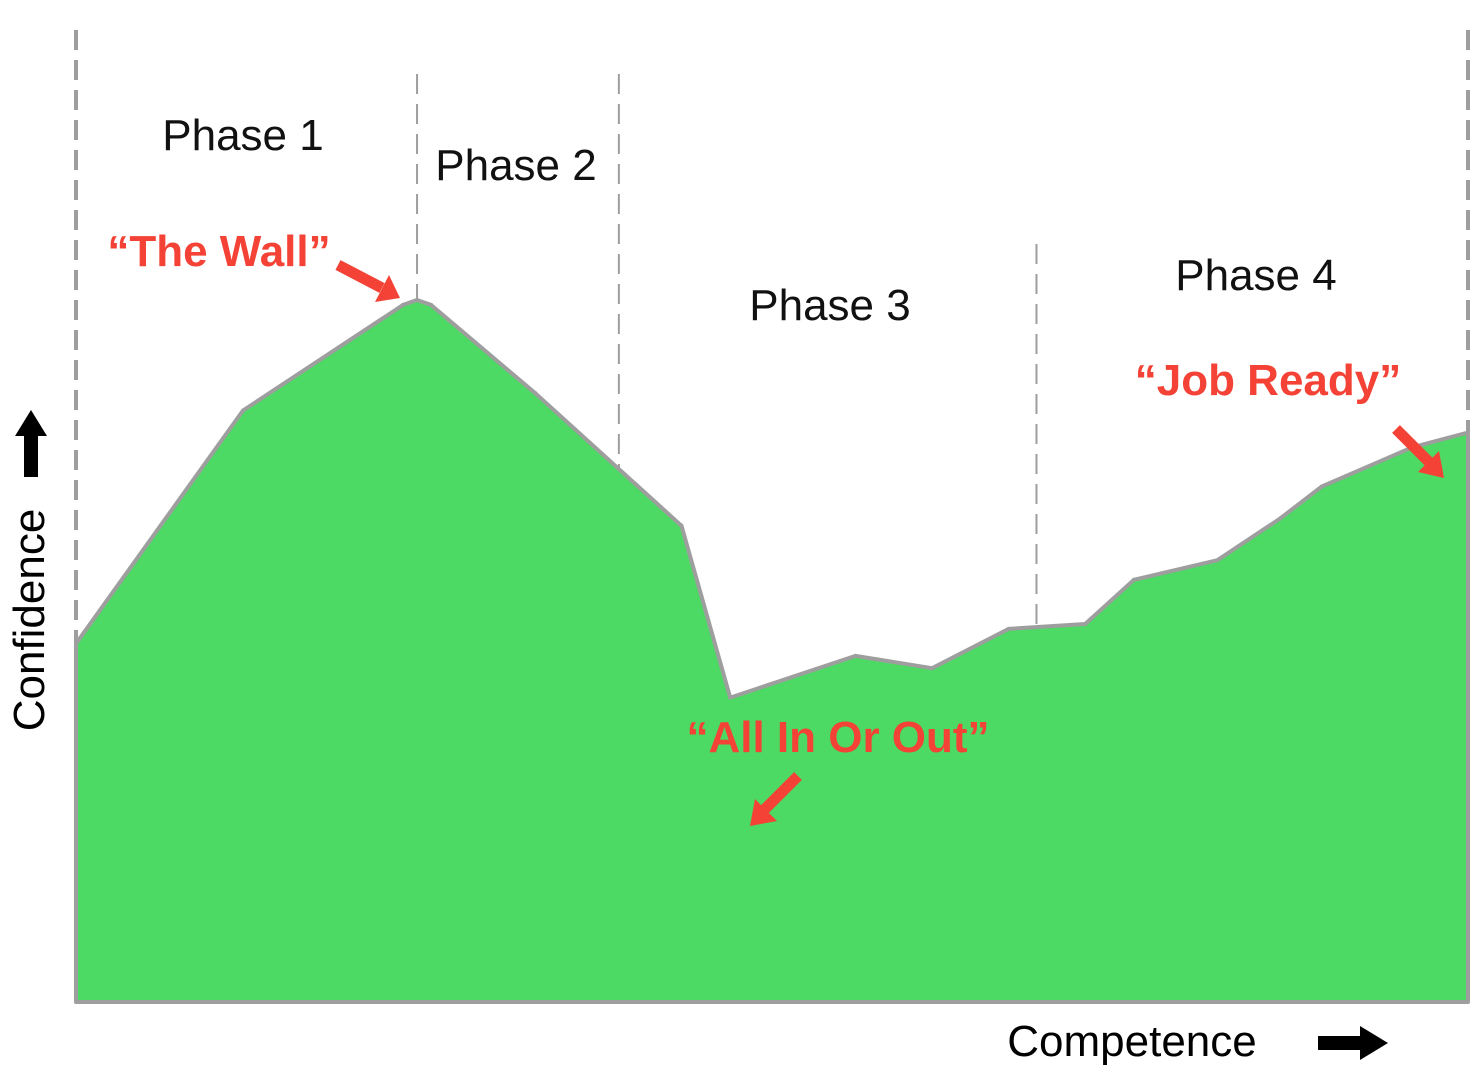  I want to click on job-ready-callout: “Job Ready”, so click(1268, 380).